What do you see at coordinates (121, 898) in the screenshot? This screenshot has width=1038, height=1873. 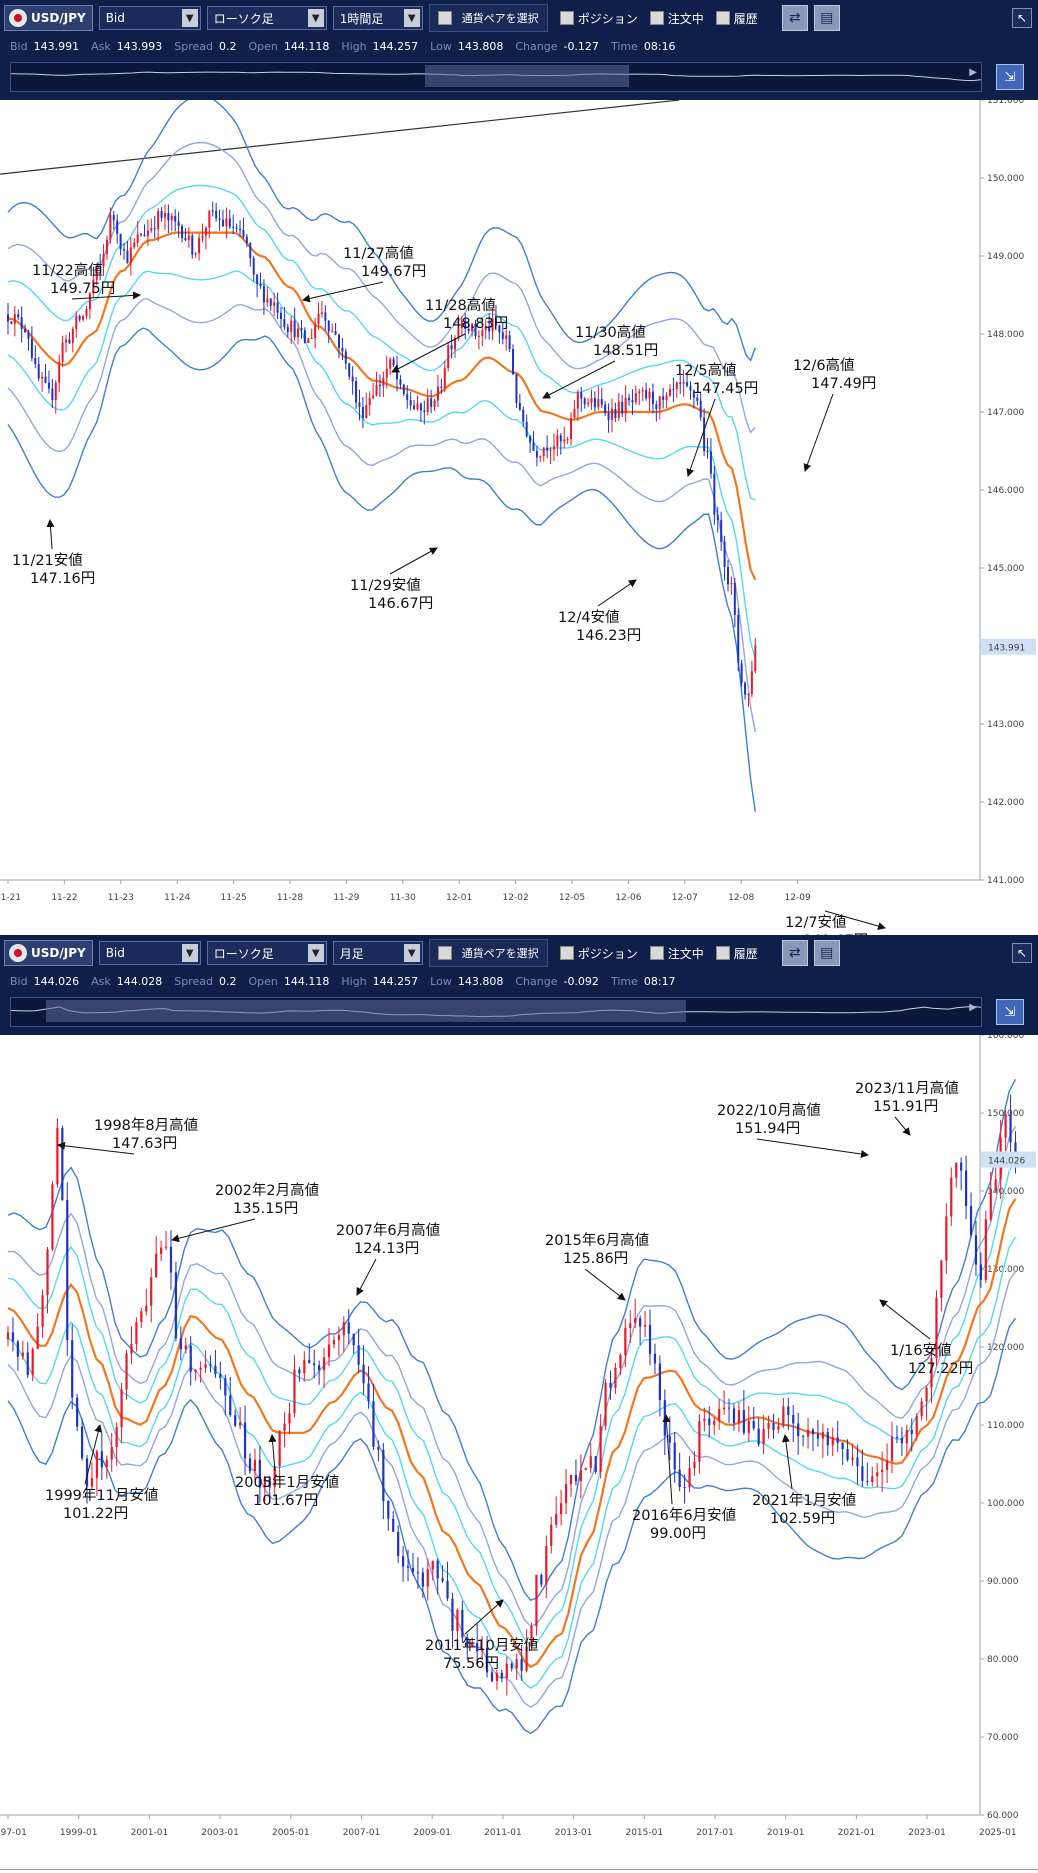 I see `x-tick-label: 11-23` at bounding box center [121, 898].